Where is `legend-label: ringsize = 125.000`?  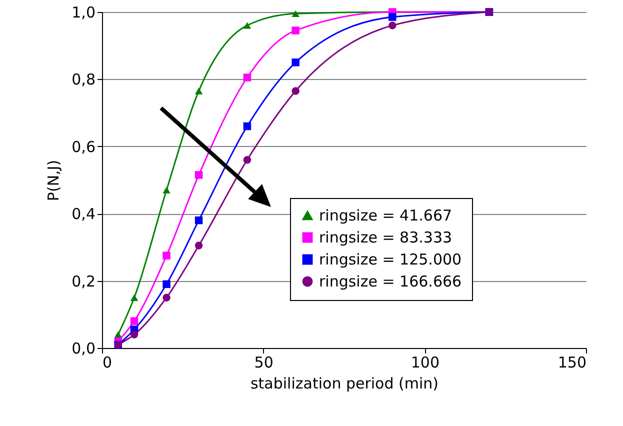
legend-label: ringsize = 125.000 is located at coordinates (390, 259).